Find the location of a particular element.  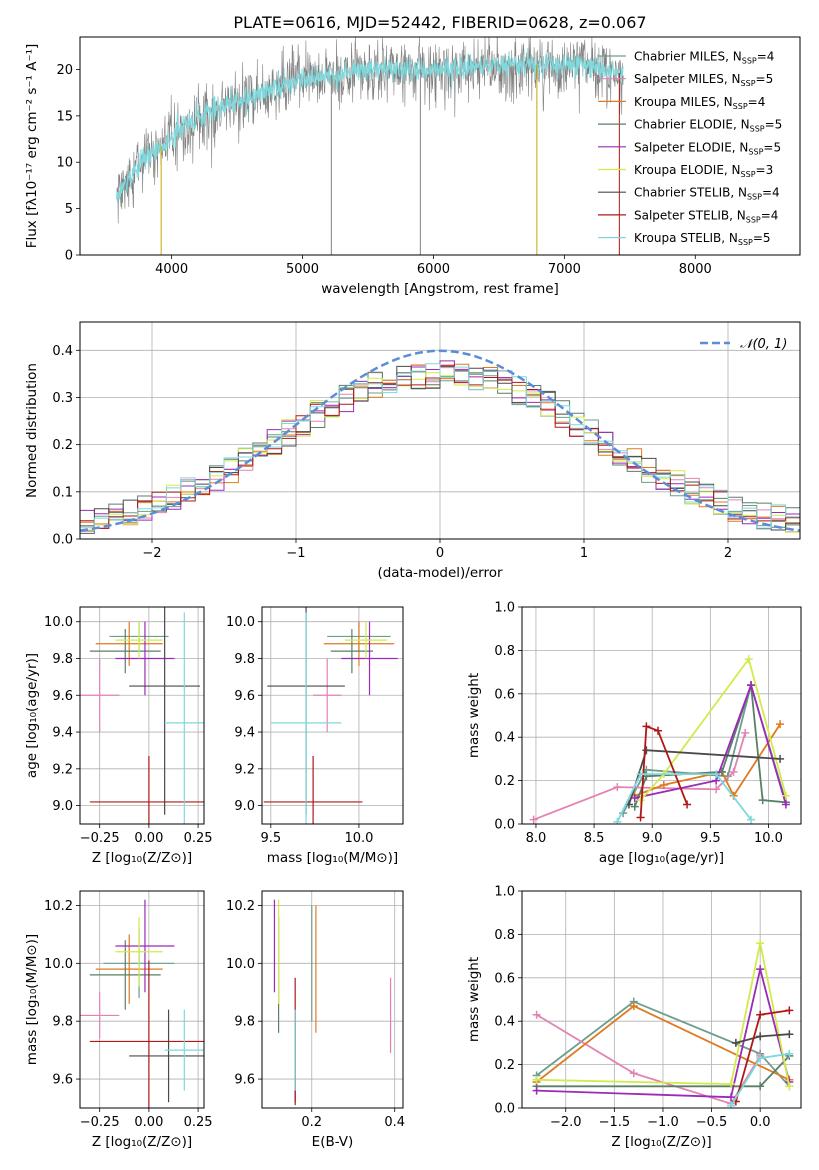

x-tick-label: 8000 is located at coordinates (695, 269).